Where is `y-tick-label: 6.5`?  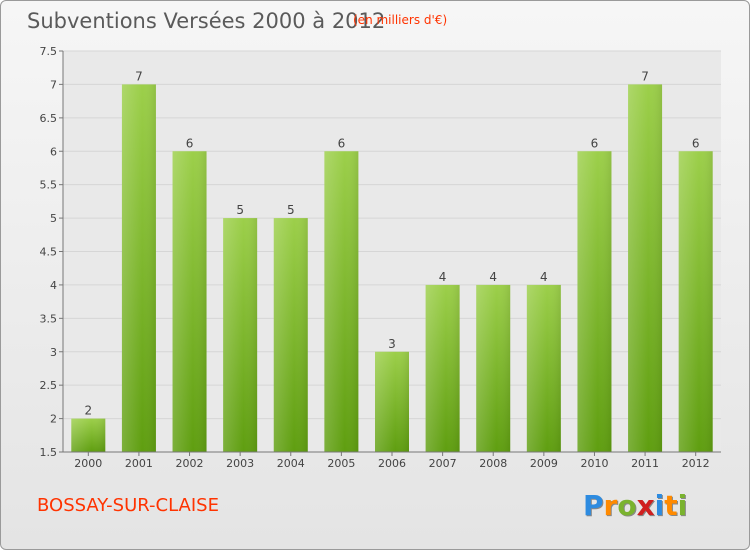
y-tick-label: 6.5 is located at coordinates (49, 118).